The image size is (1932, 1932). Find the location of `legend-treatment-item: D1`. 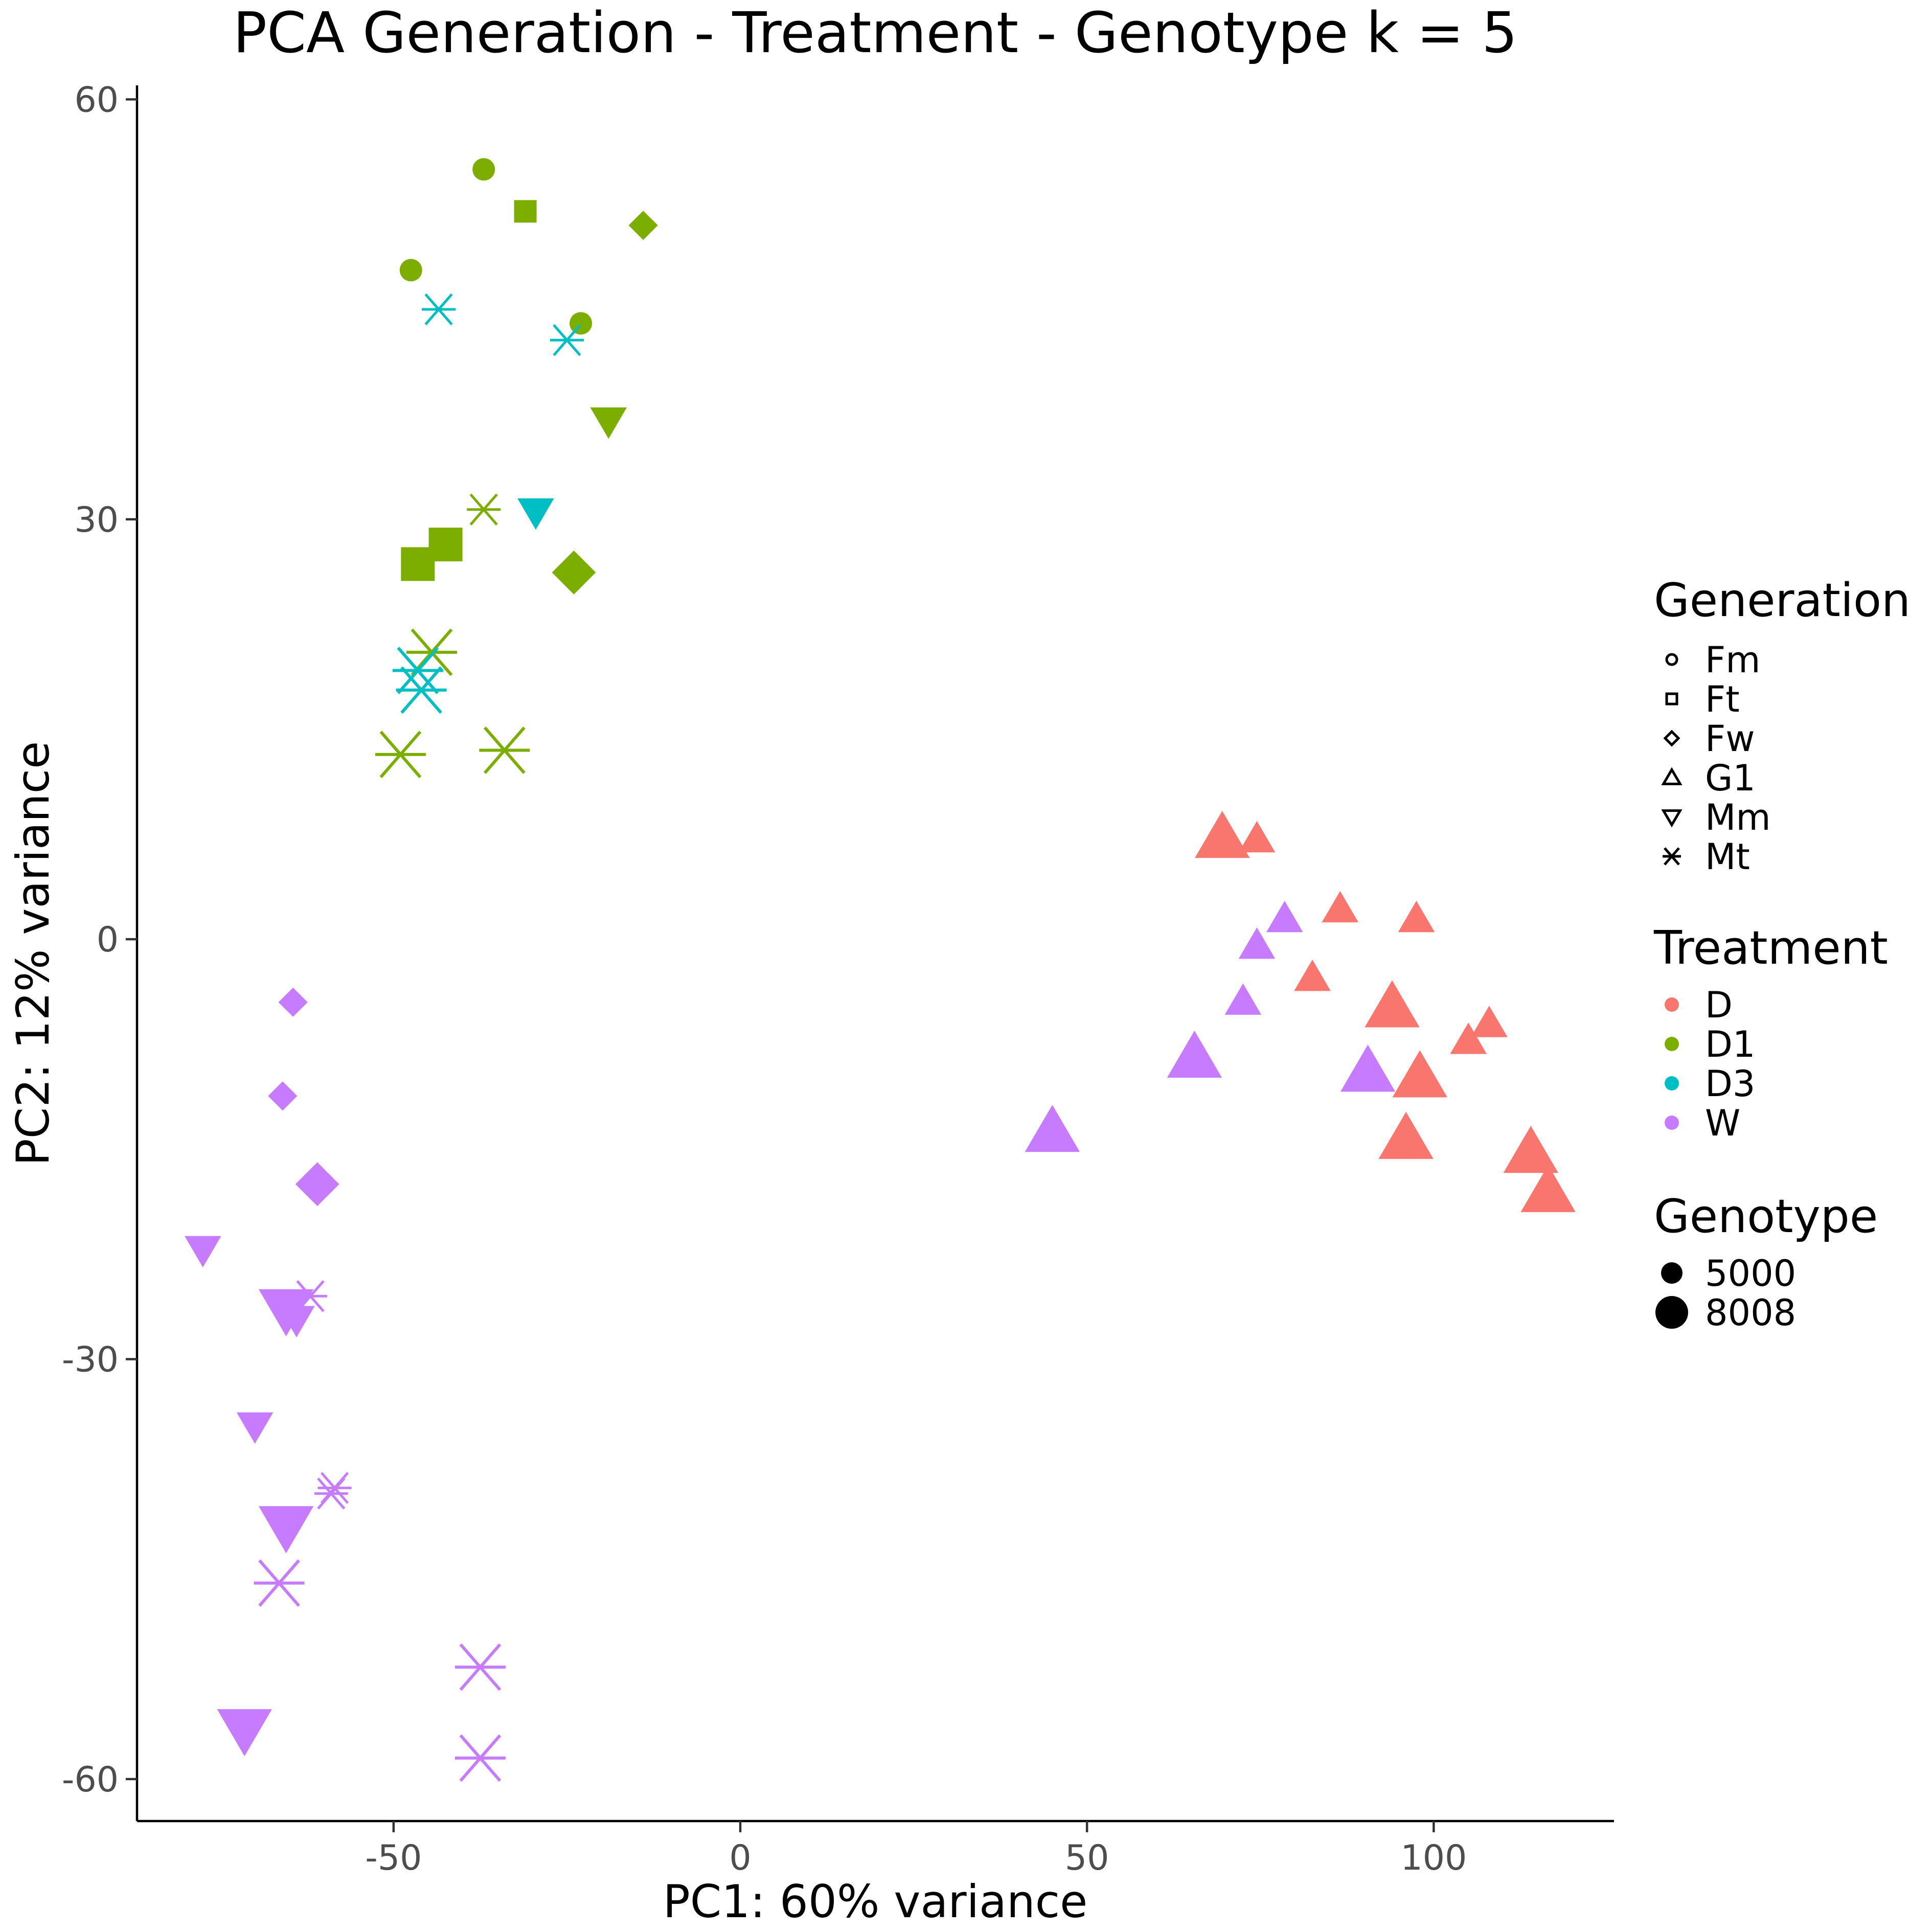

legend-treatment-item: D1 is located at coordinates (1710, 1044).